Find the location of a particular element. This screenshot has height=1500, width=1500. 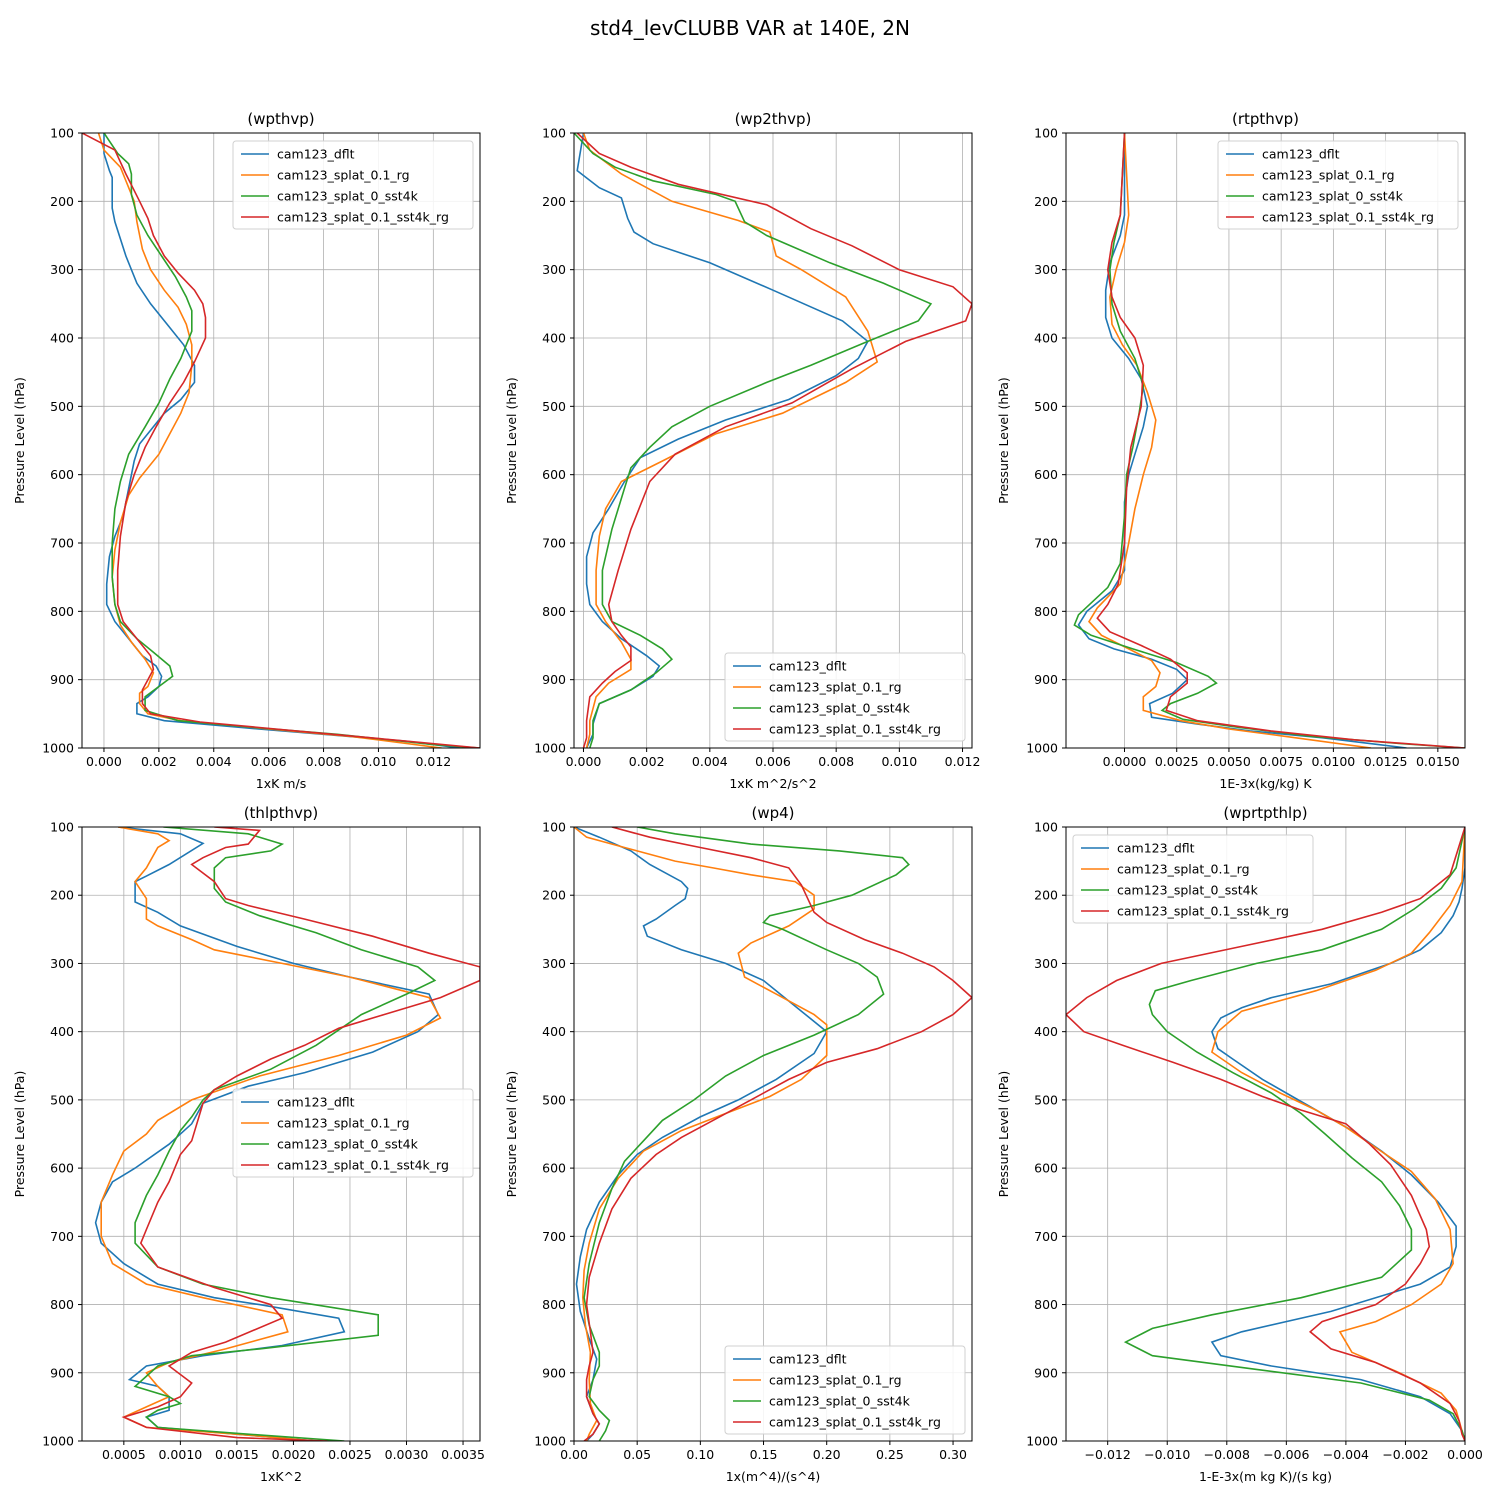

x-tick-label: 0.25 is located at coordinates (890, 1454).